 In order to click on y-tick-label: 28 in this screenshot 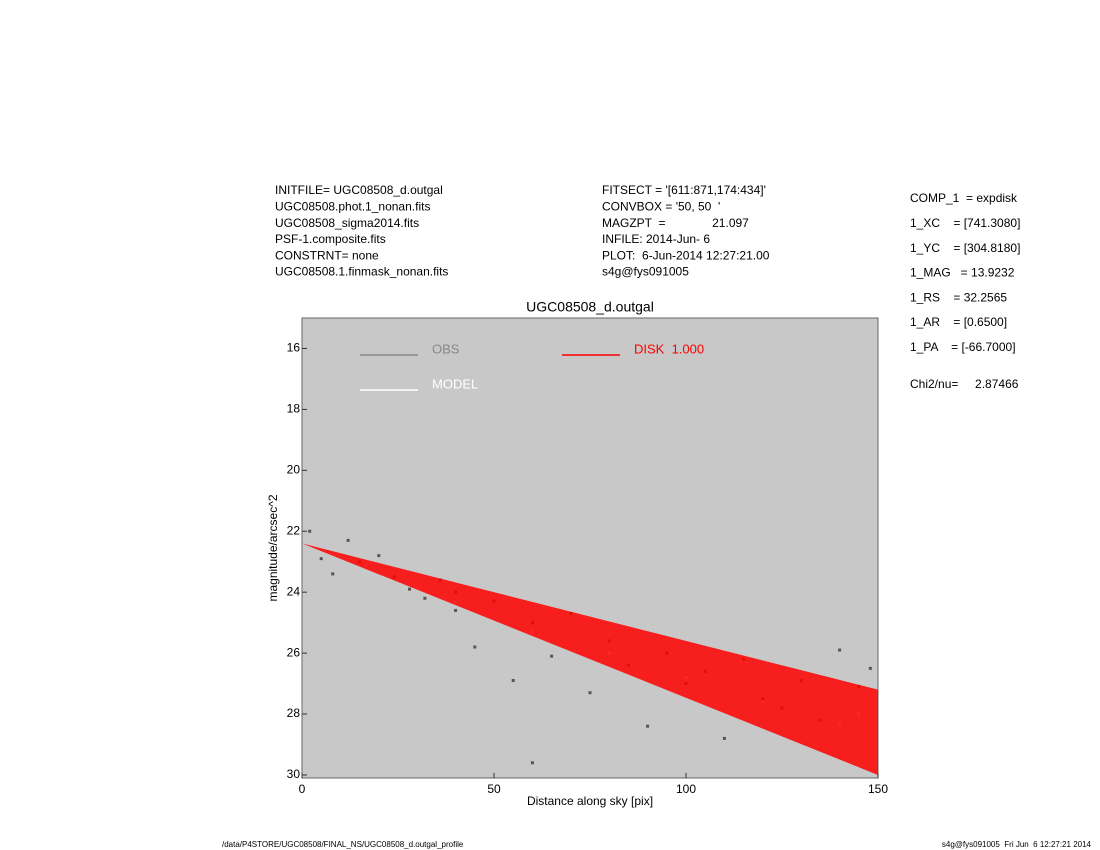, I will do `click(294, 713)`.